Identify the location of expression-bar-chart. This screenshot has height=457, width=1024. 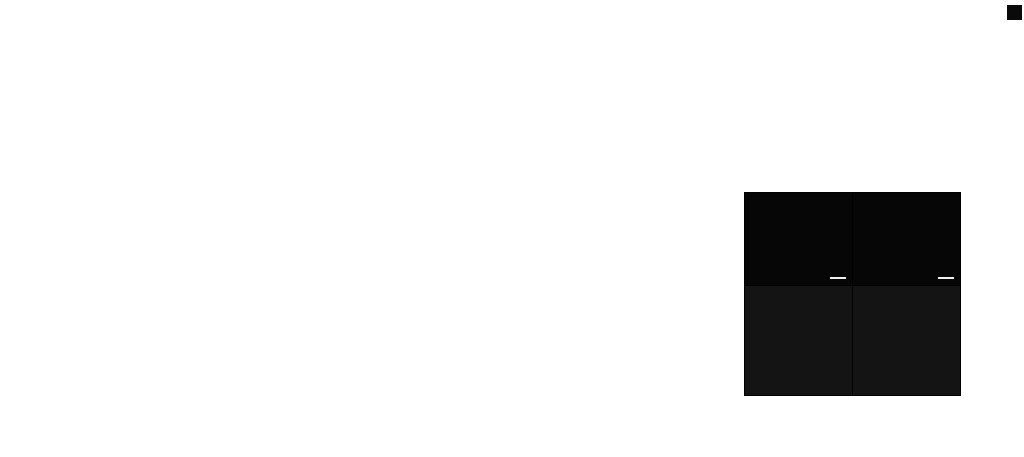
(471, 89).